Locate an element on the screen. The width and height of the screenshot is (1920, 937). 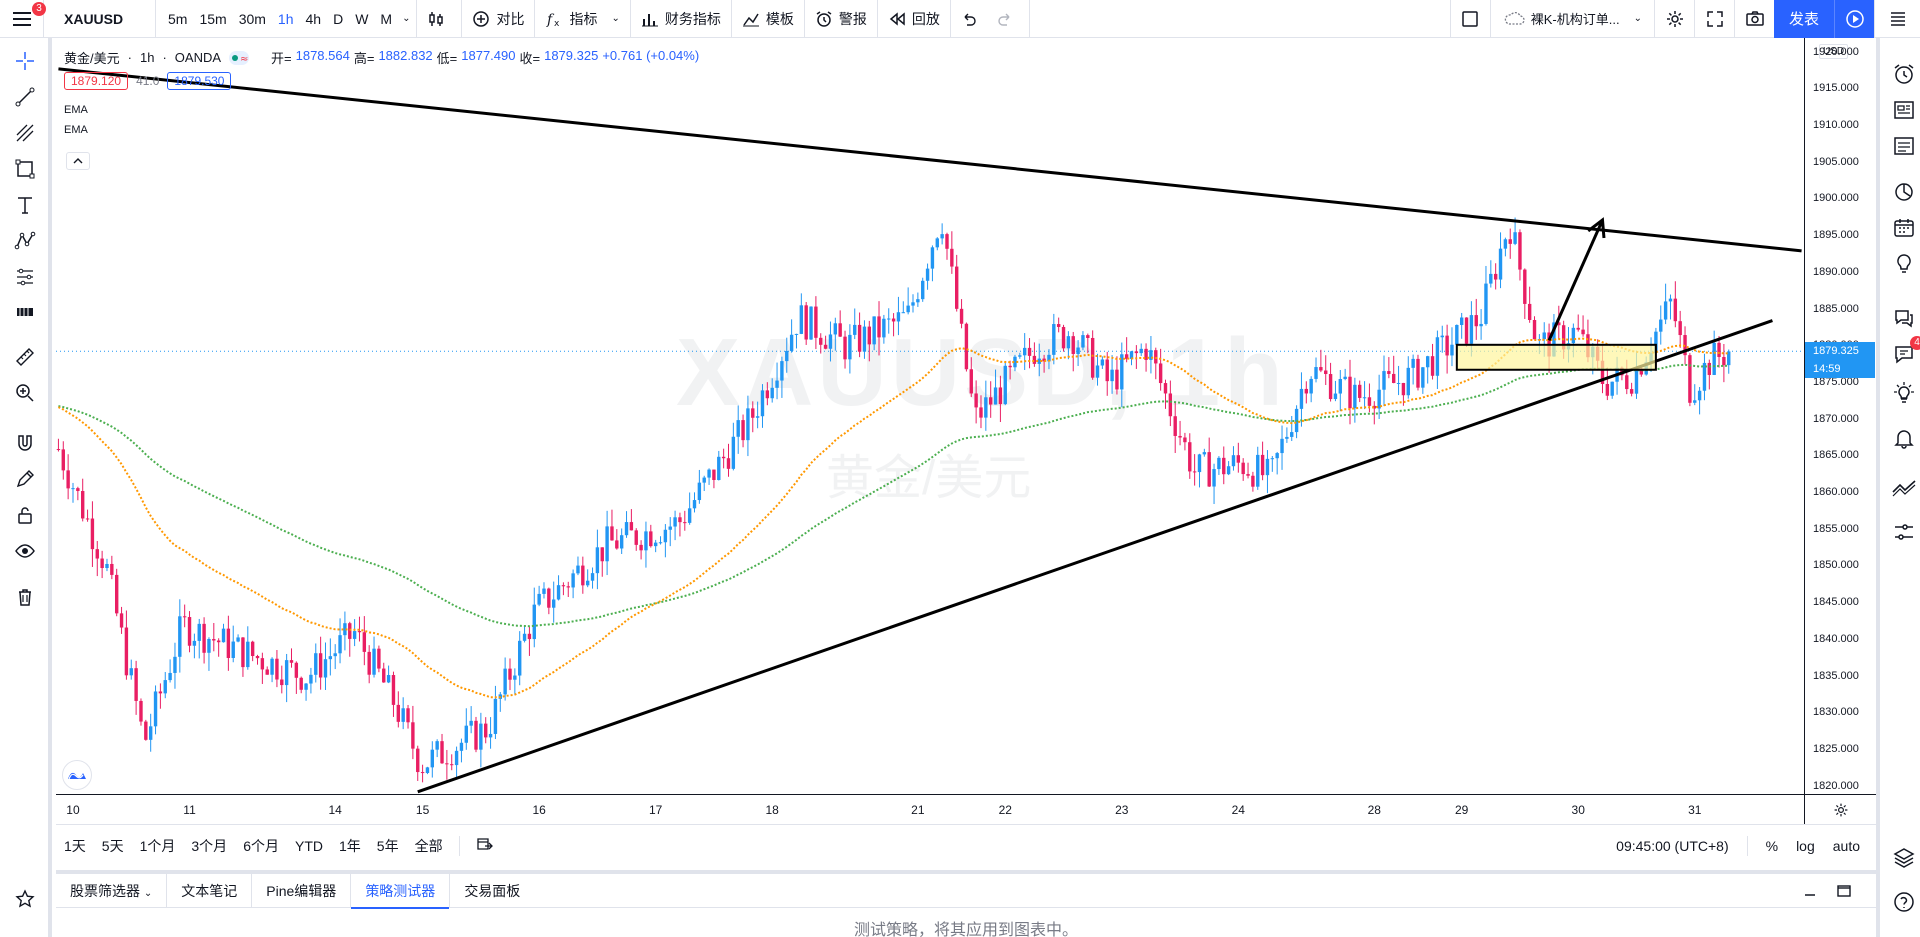
prediction-tool is located at coordinates (25, 277).